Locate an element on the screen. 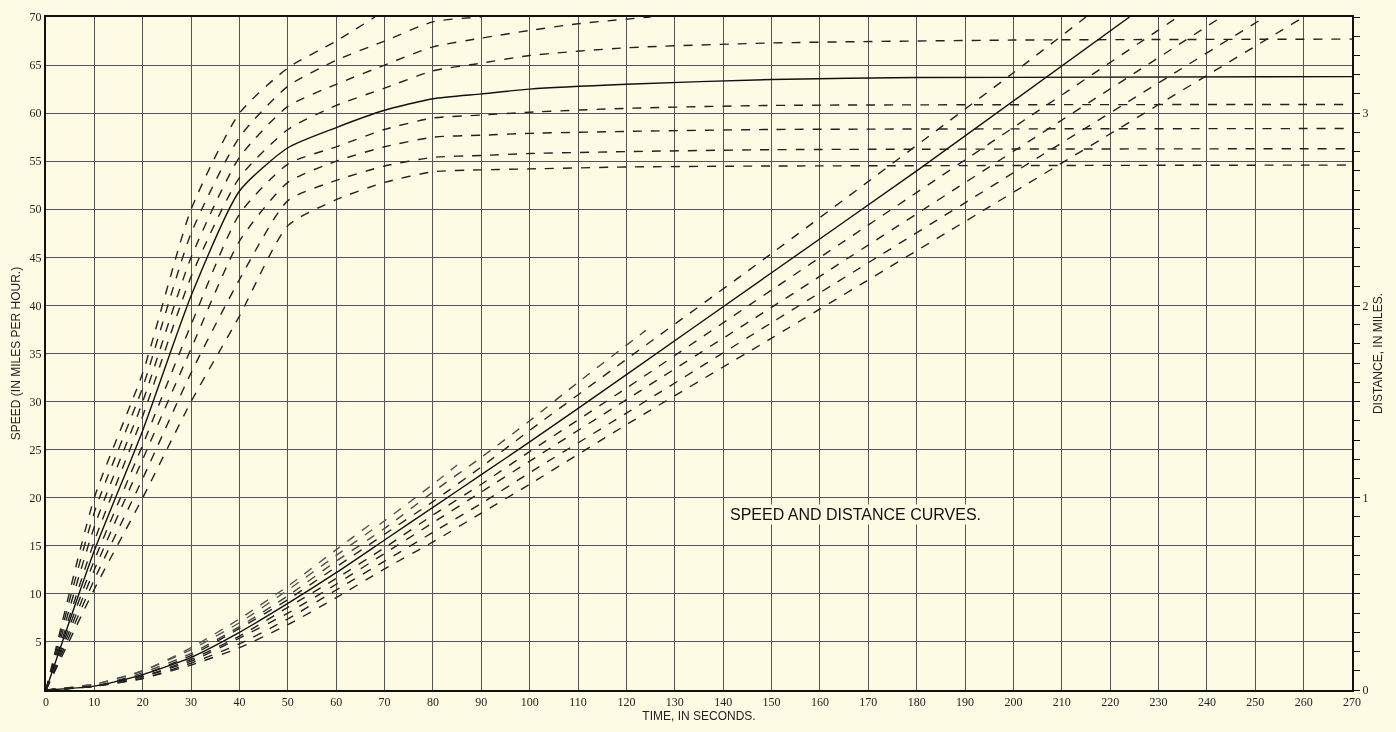 The height and width of the screenshot is (732, 1396). x-tick-label: 90 is located at coordinates (481, 702).